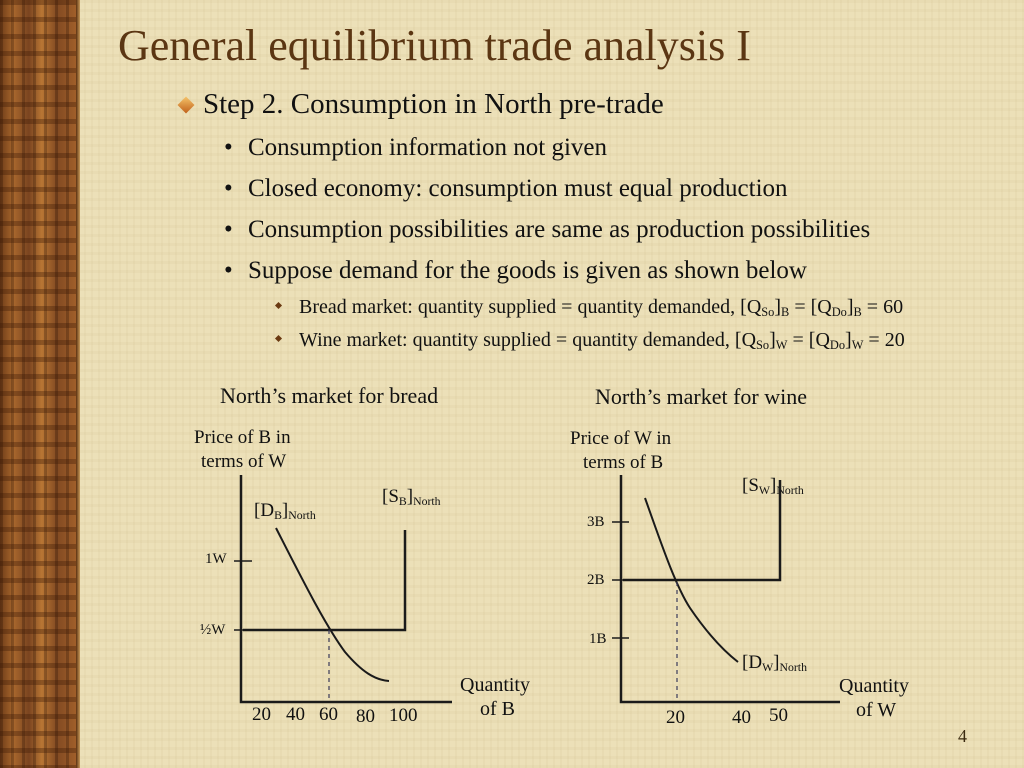  Describe the element at coordinates (403, 715) in the screenshot. I see `bread-xtick-100: 100` at that location.